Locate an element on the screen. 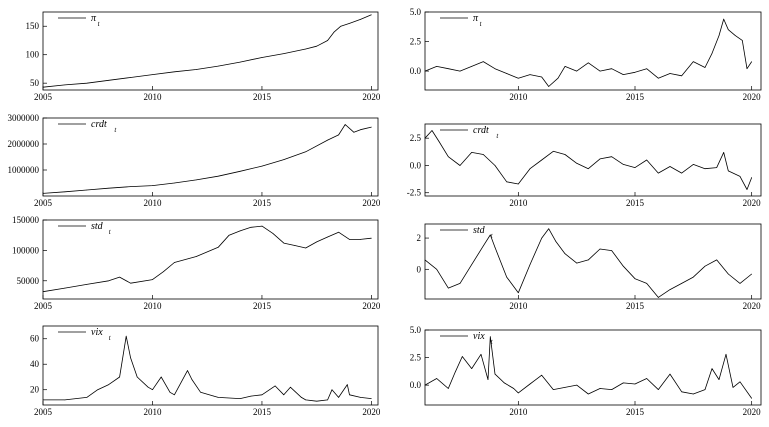 The width and height of the screenshot is (769, 427). legend-label: crdt is located at coordinates (481, 130).